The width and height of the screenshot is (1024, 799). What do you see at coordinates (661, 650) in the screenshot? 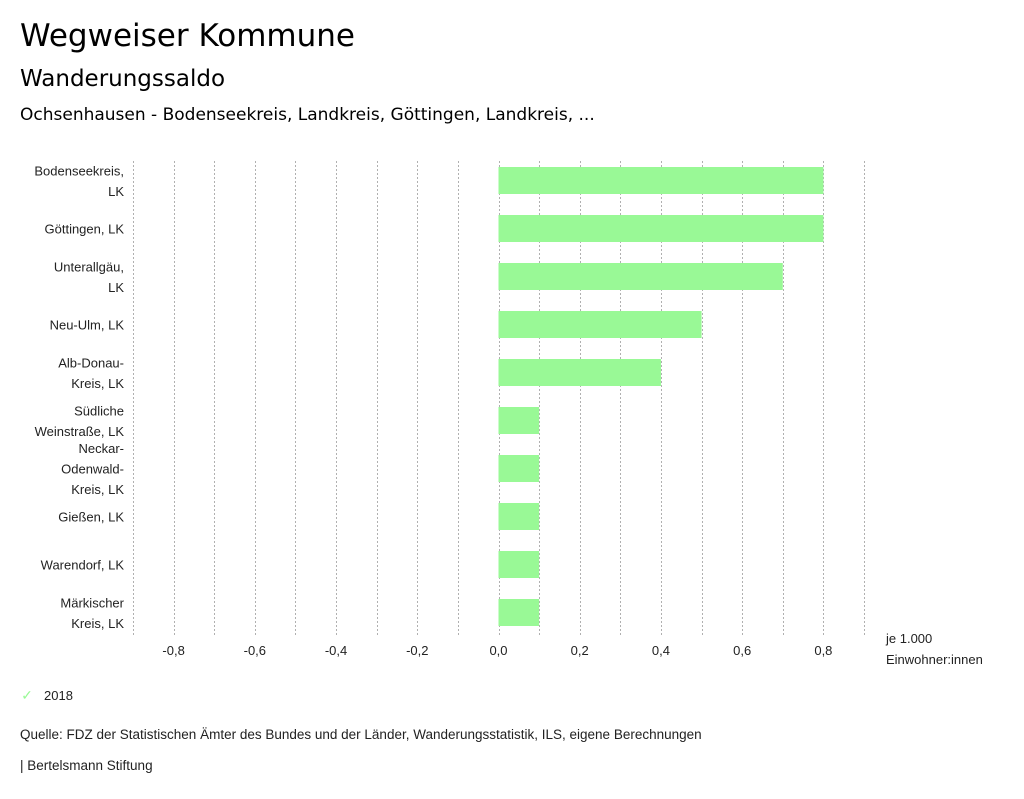
I see `x-tick-label: 0,4` at bounding box center [661, 650].